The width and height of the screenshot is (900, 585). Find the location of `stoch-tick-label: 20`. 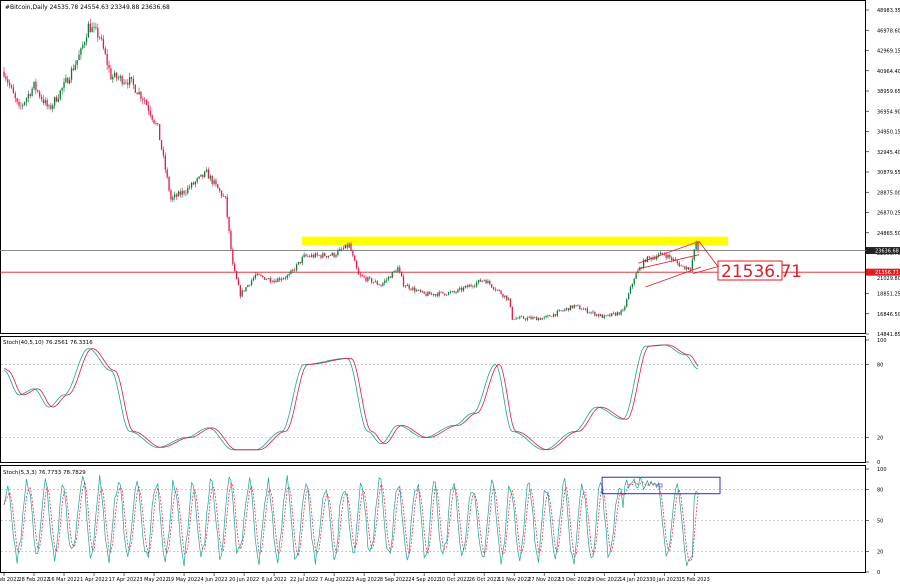

stoch-tick-label: 20 is located at coordinates (880, 552).